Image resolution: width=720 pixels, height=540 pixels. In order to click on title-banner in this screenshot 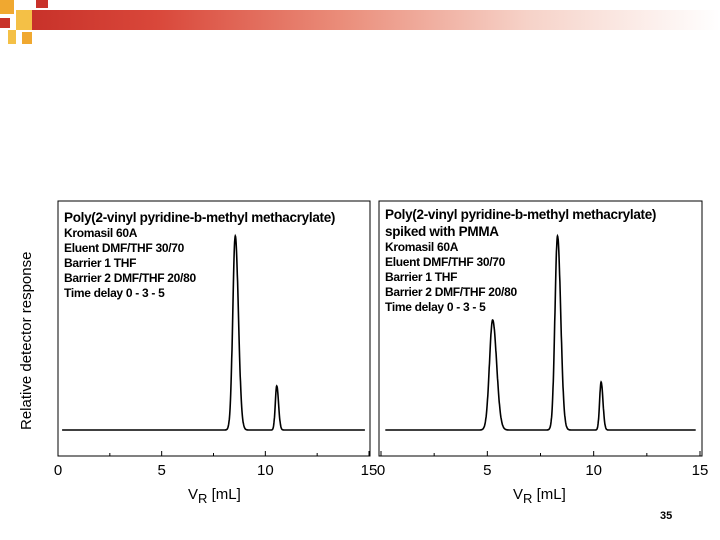, I will do `click(360, 22)`.